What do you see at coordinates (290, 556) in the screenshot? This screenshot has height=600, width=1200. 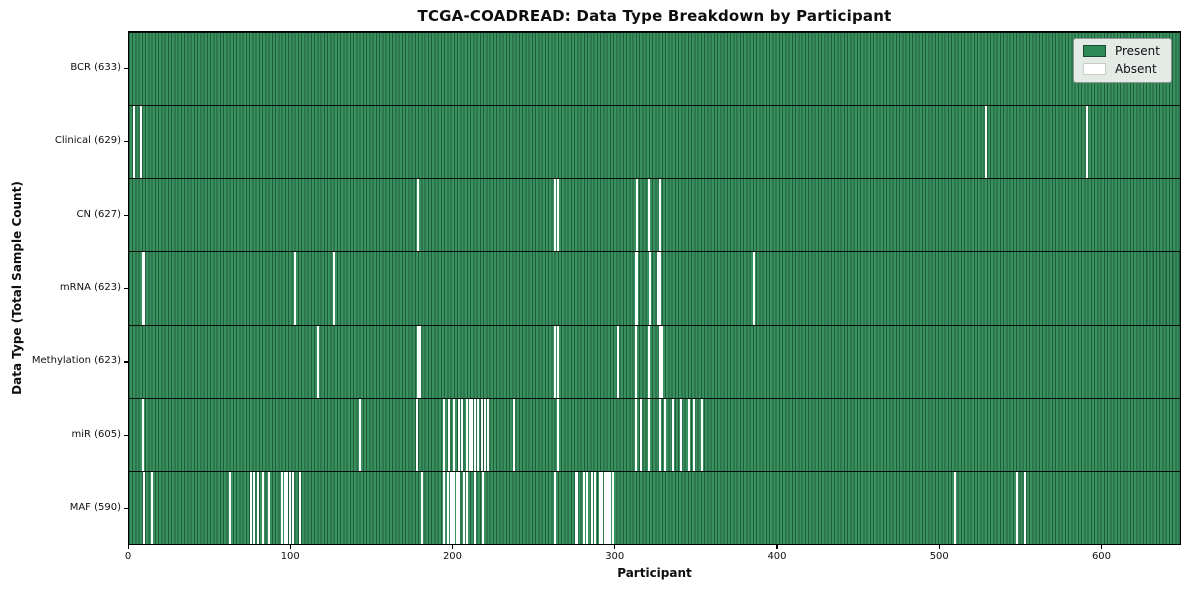 I see `x-tick-label: 100` at bounding box center [290, 556].